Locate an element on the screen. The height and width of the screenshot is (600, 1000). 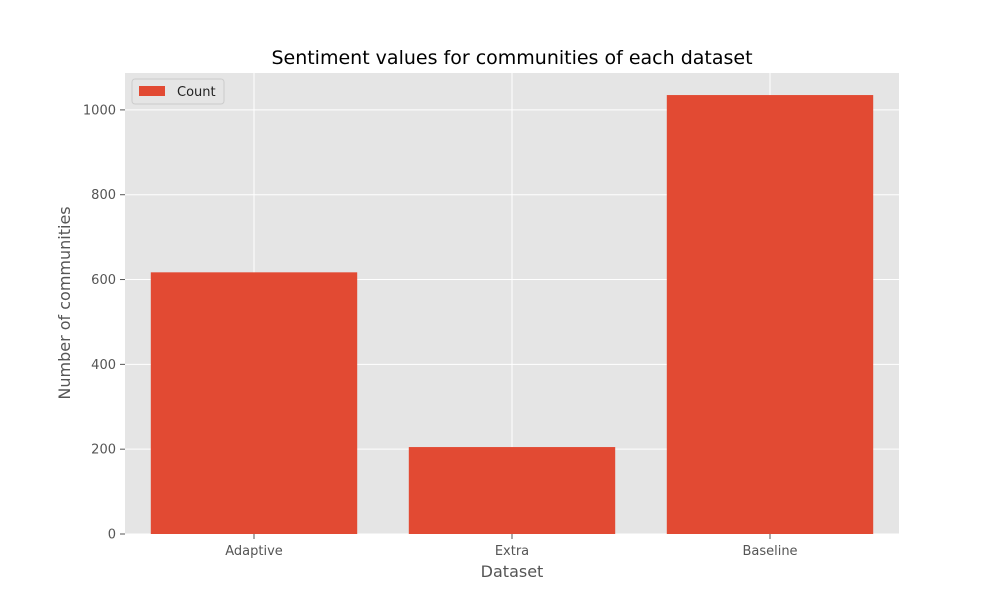
x-tick-label: Baseline is located at coordinates (769, 551).